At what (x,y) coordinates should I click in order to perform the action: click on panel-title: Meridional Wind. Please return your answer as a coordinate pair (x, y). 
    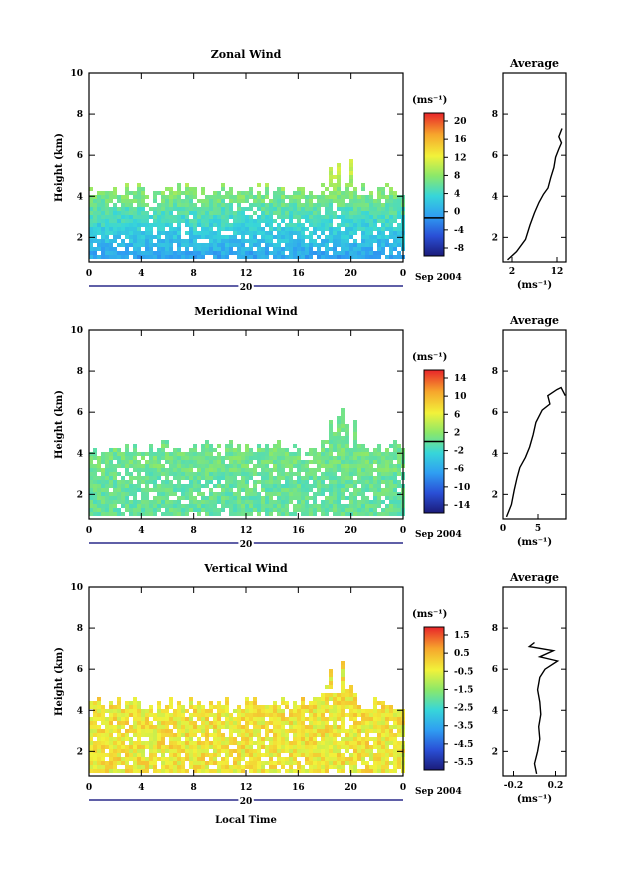
    Looking at the image, I should click on (246, 311).